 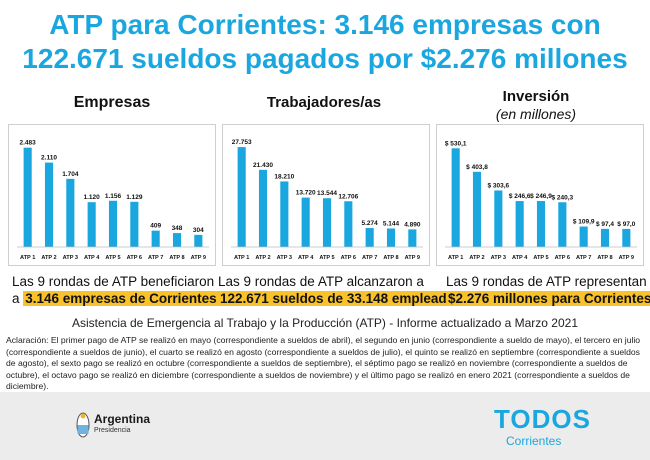 What do you see at coordinates (198, 230) in the screenshot?
I see `data-label-9: 304` at bounding box center [198, 230].